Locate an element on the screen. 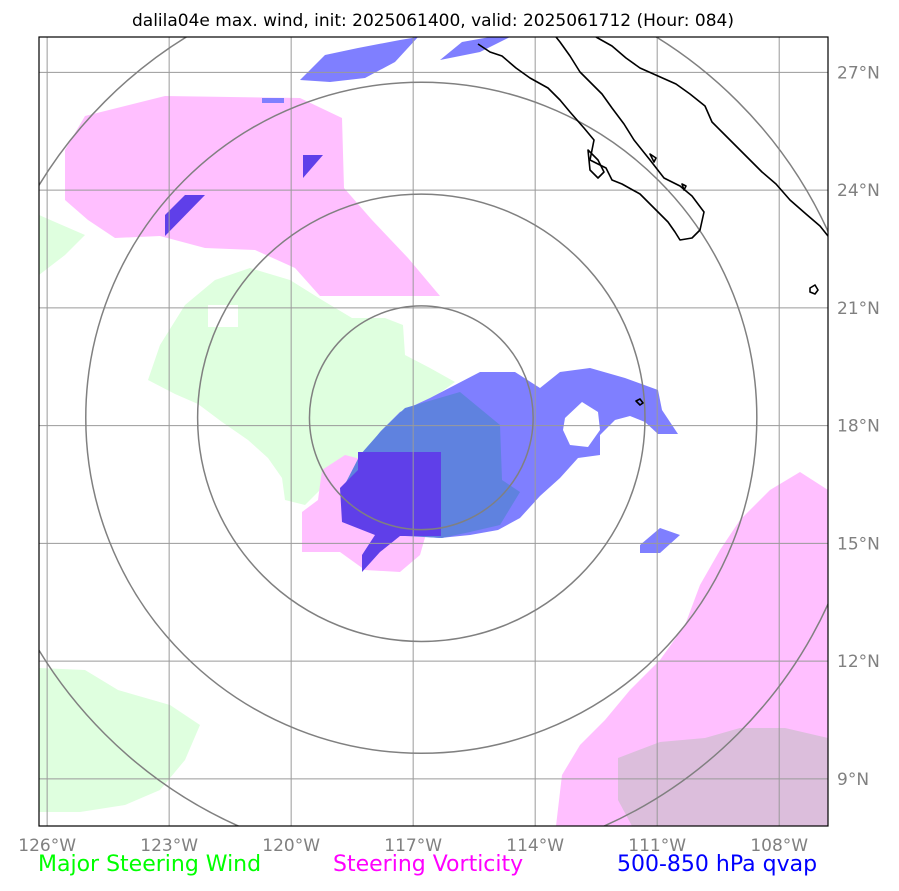 The height and width of the screenshot is (891, 899). range-ring is located at coordinates (421, 418).